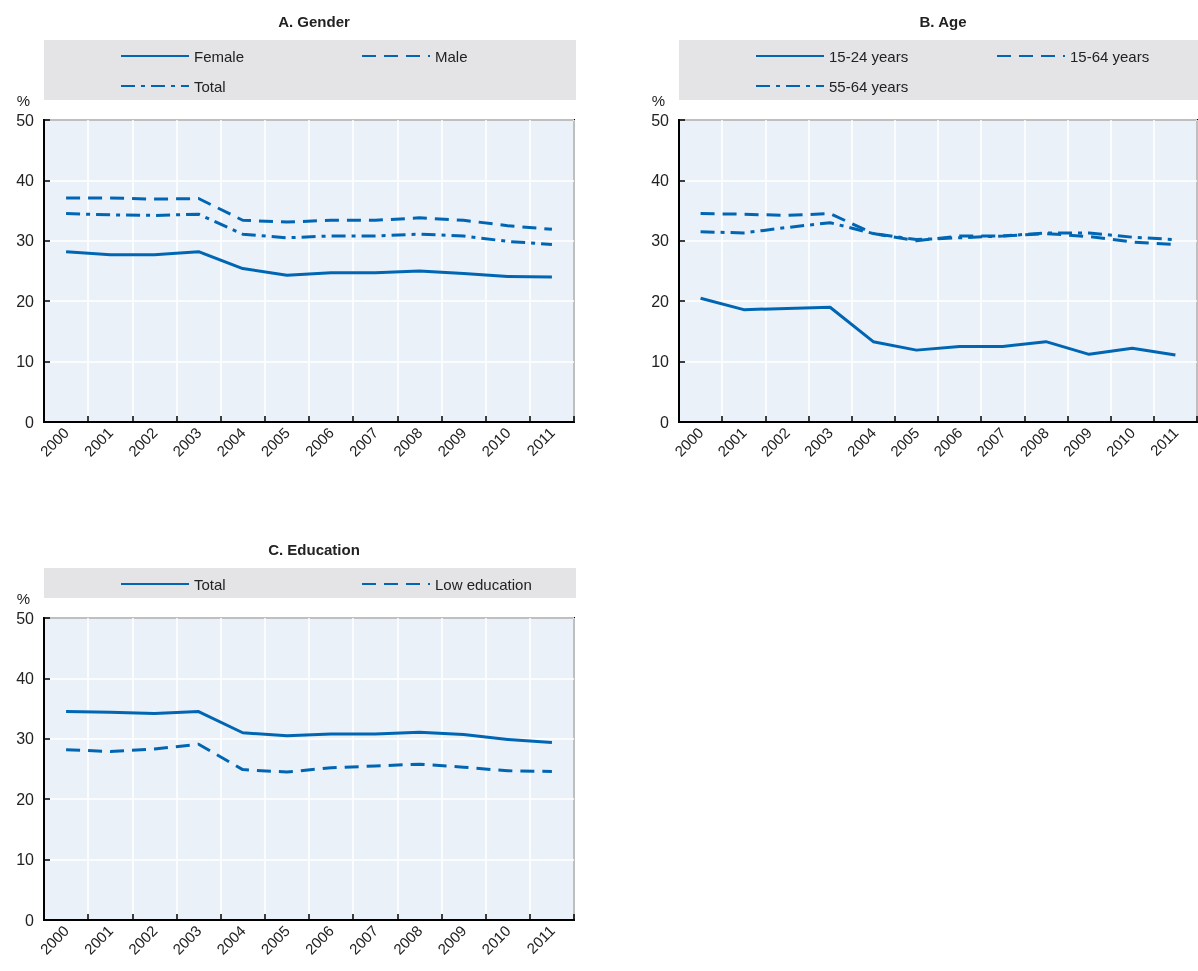  Describe the element at coordinates (943, 21) in the screenshot. I see `chart-title: B. Age` at that location.